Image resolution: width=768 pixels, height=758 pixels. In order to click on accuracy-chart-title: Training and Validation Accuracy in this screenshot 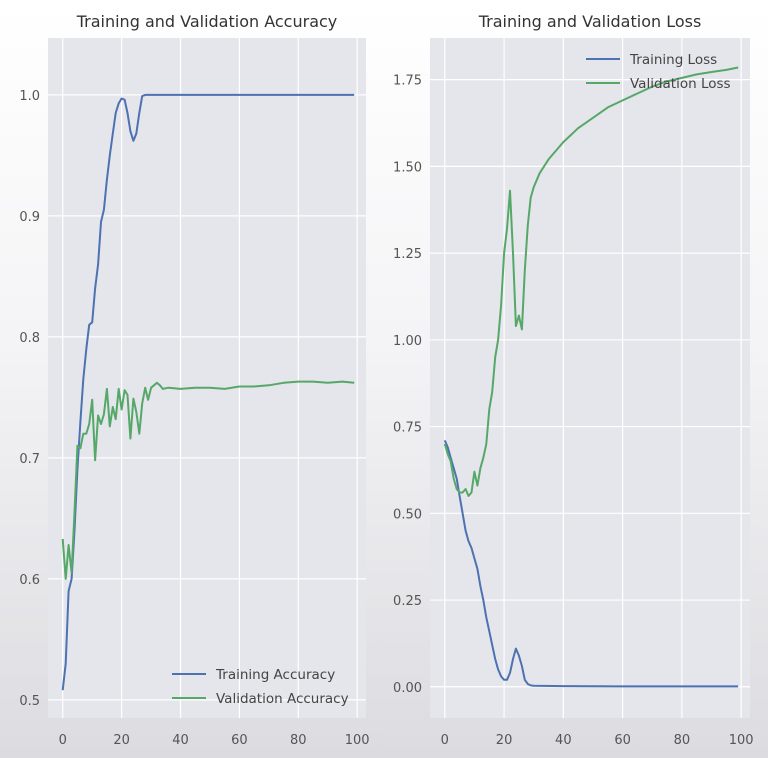, I will do `click(207, 21)`.